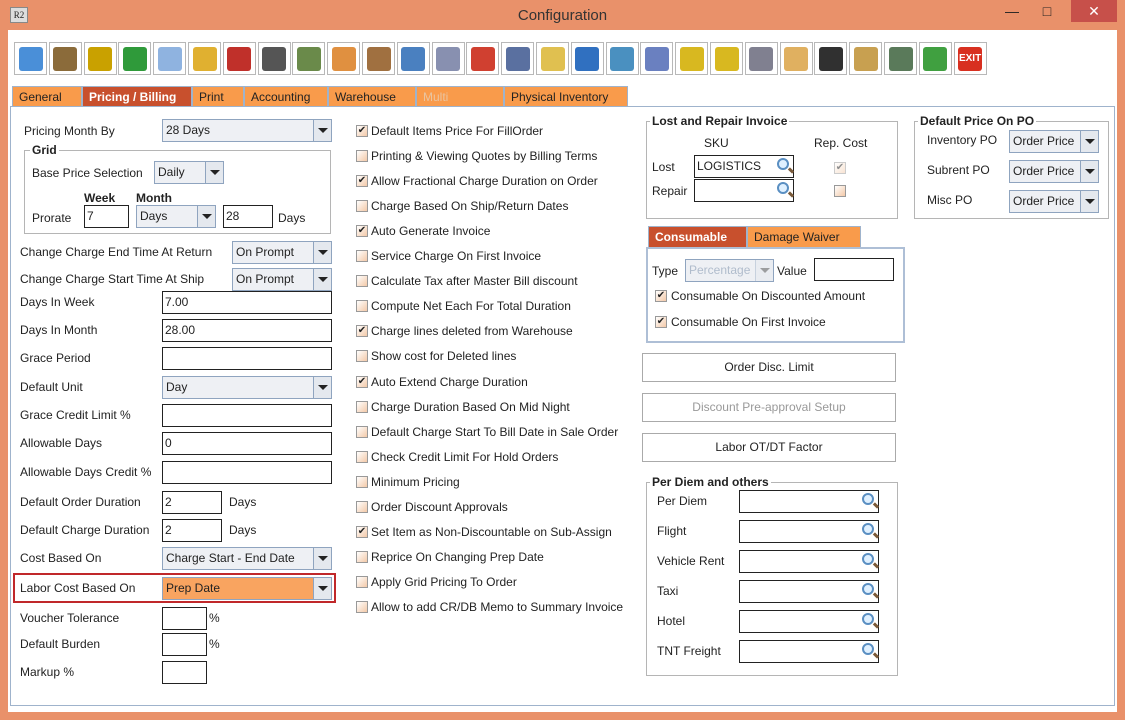 Image resolution: width=1125 pixels, height=720 pixels. What do you see at coordinates (744, 166) in the screenshot?
I see `lost-sku-input: LOGISTICS` at bounding box center [744, 166].